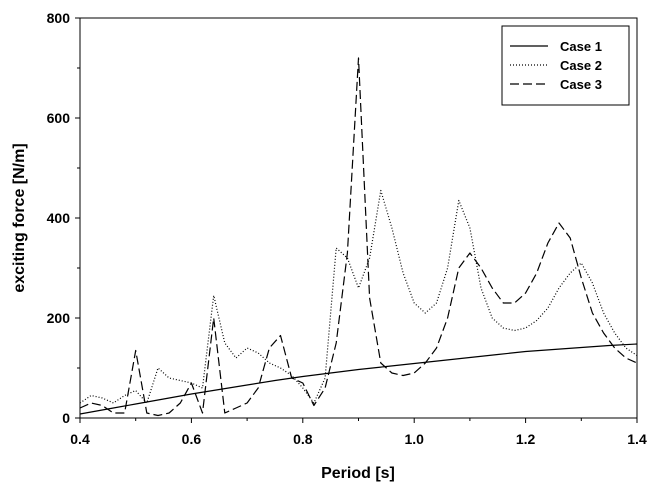 This screenshot has width=660, height=499. Describe the element at coordinates (581, 84) in the screenshot. I see `legend-label-case-3: Case 3` at that location.